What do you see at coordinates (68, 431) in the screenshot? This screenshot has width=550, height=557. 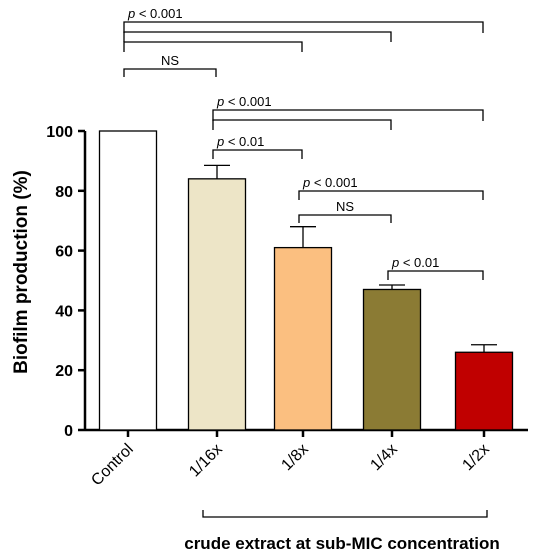 I see `y-tick-label: 0` at bounding box center [68, 431].